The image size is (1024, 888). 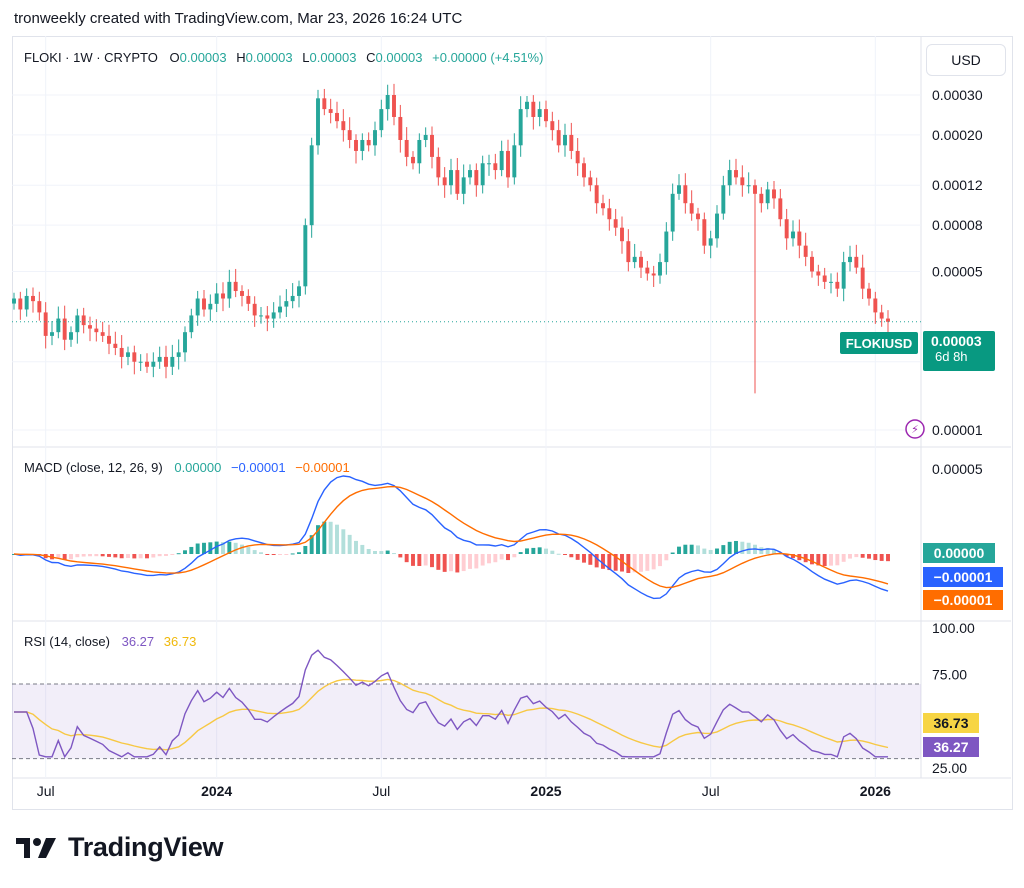 What do you see at coordinates (959, 553) in the screenshot?
I see `macd-hist-badge-value: 0.00000` at bounding box center [959, 553].